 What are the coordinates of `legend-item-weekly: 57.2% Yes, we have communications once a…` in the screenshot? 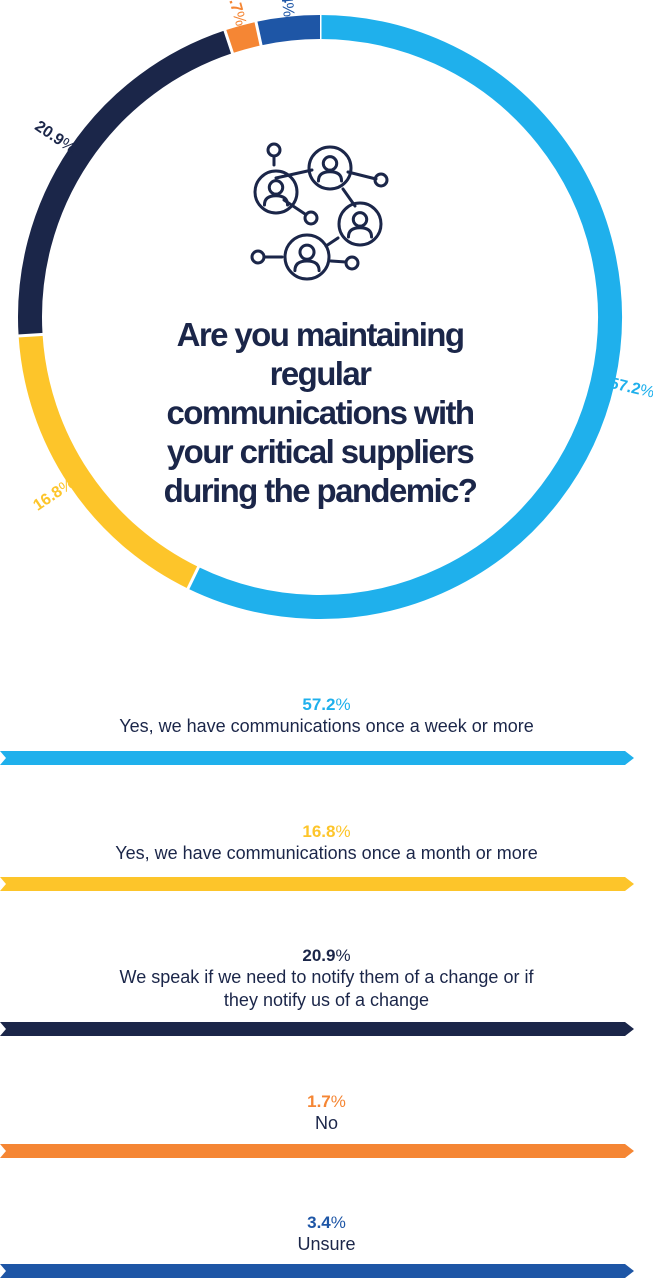 It's located at (326, 716).